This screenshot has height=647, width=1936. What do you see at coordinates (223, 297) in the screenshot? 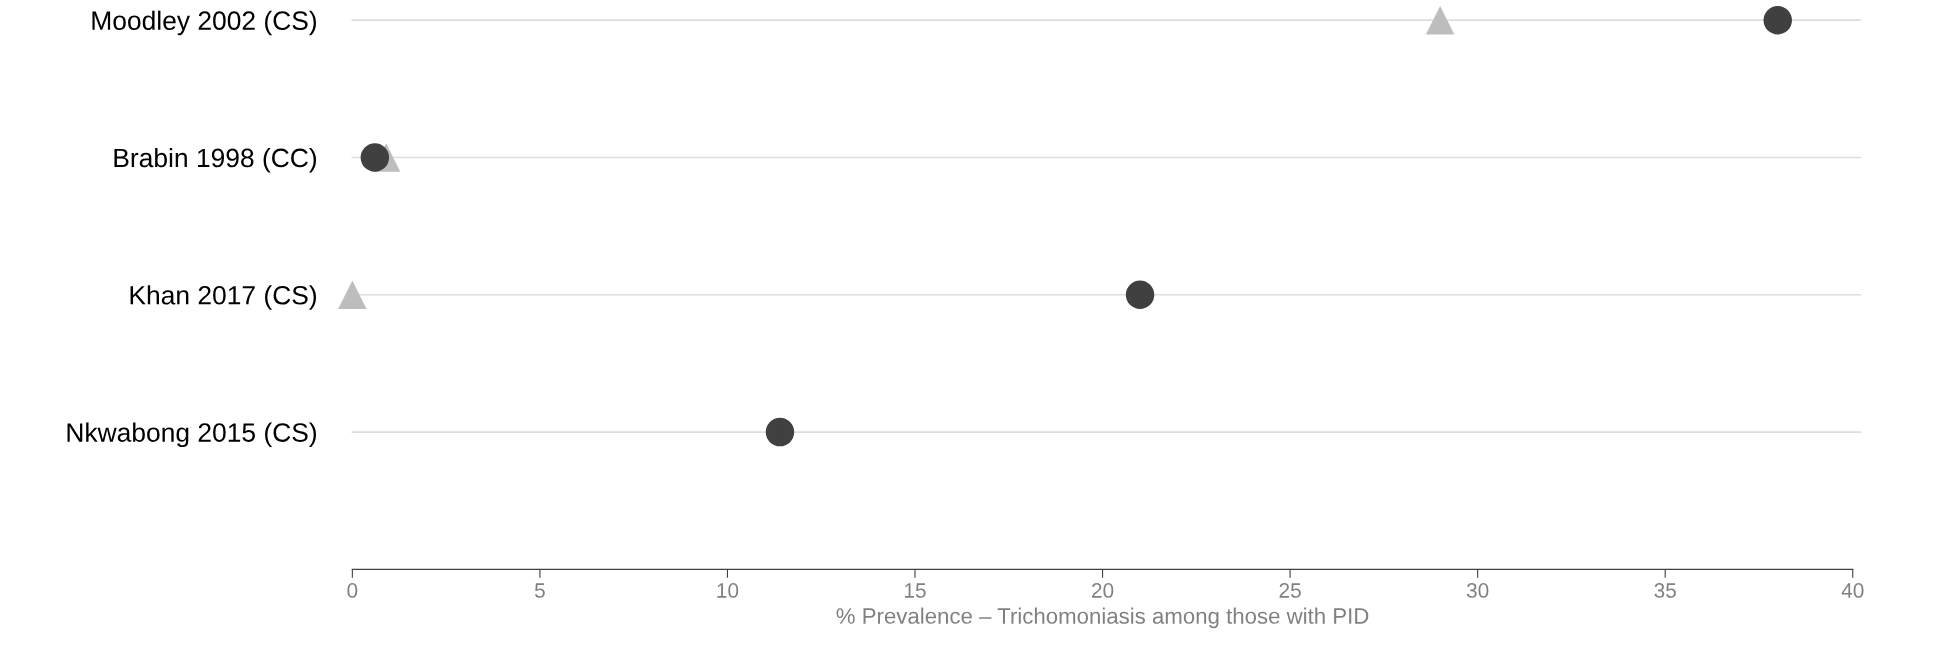
I see `y-tick-label: Khan 2017 (CS)` at bounding box center [223, 297].